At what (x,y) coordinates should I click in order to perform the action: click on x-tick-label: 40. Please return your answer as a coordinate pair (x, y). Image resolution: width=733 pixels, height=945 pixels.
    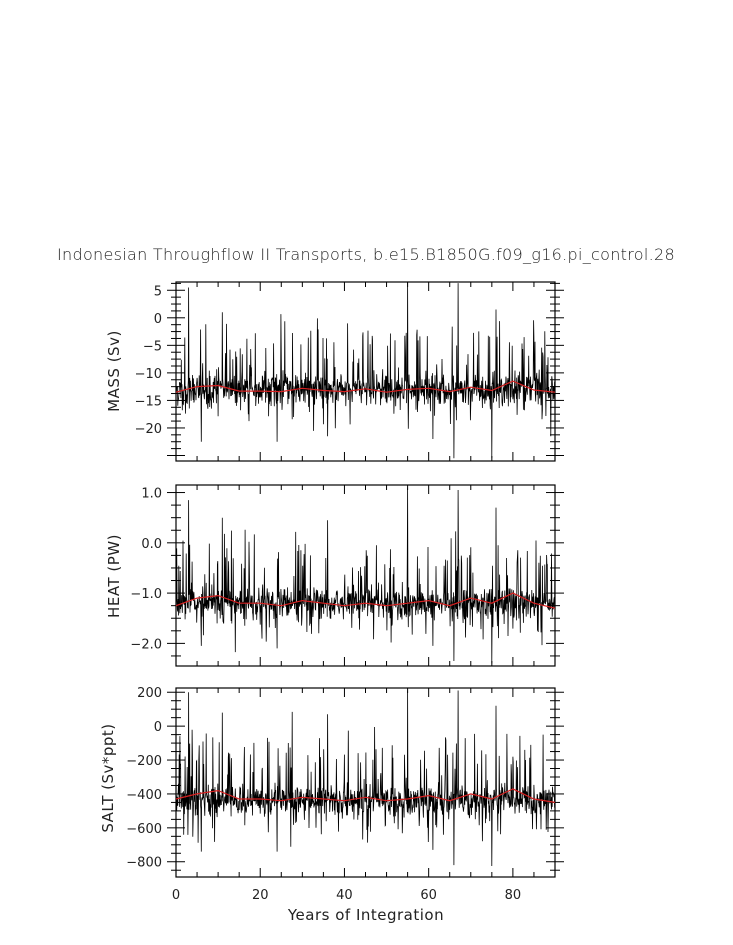
    Looking at the image, I should click on (344, 895).